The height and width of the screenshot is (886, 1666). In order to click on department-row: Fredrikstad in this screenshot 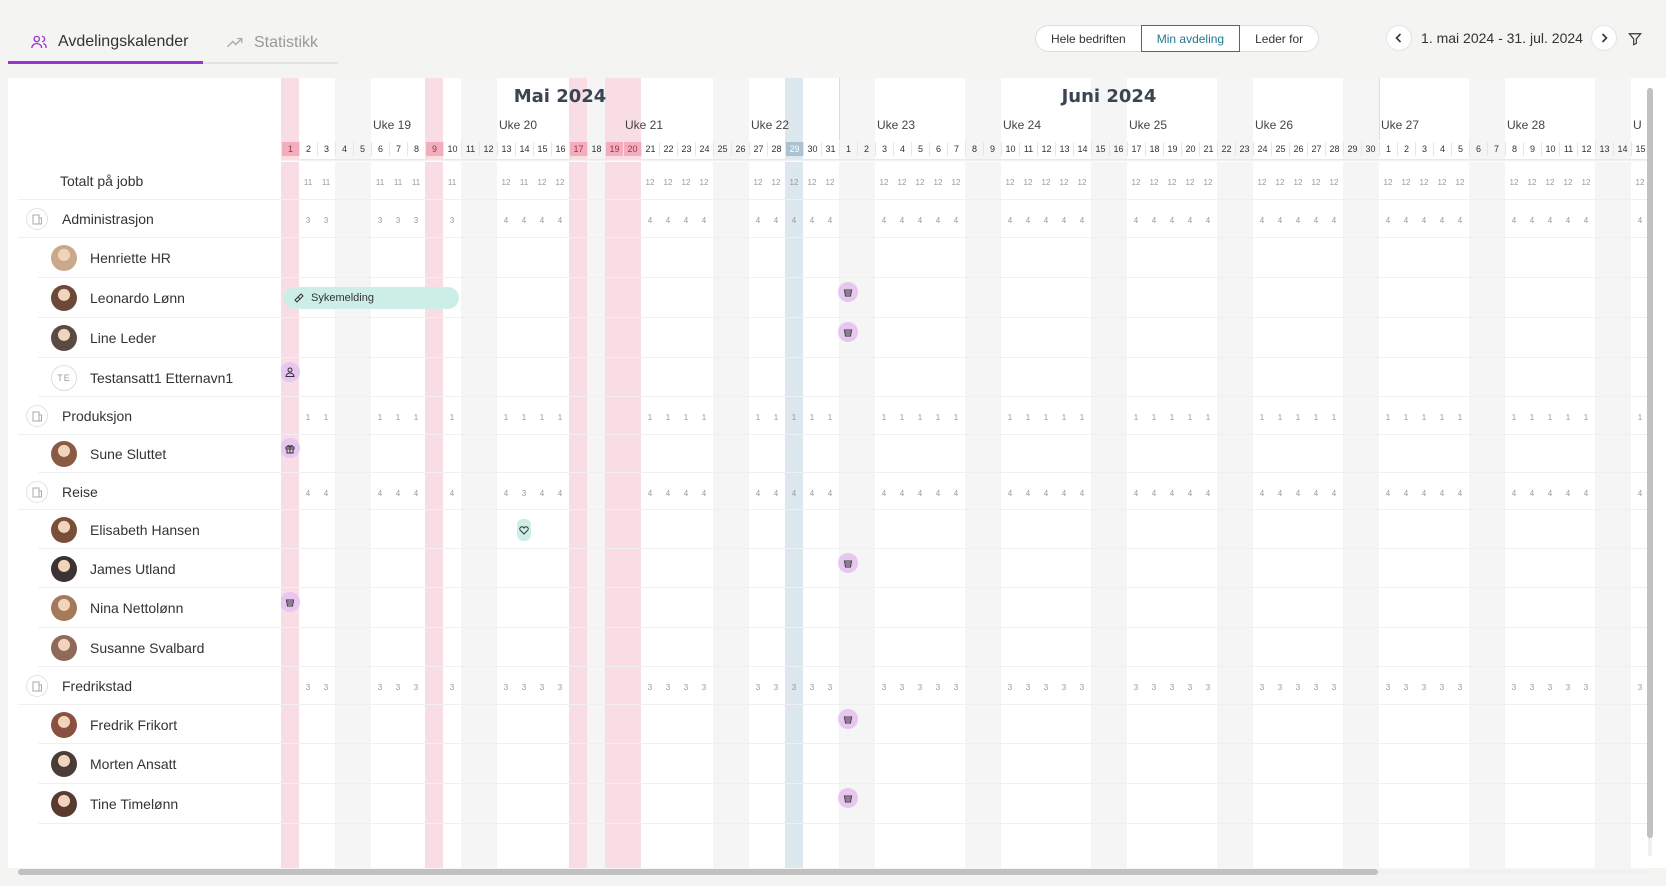, I will do `click(144, 686)`.